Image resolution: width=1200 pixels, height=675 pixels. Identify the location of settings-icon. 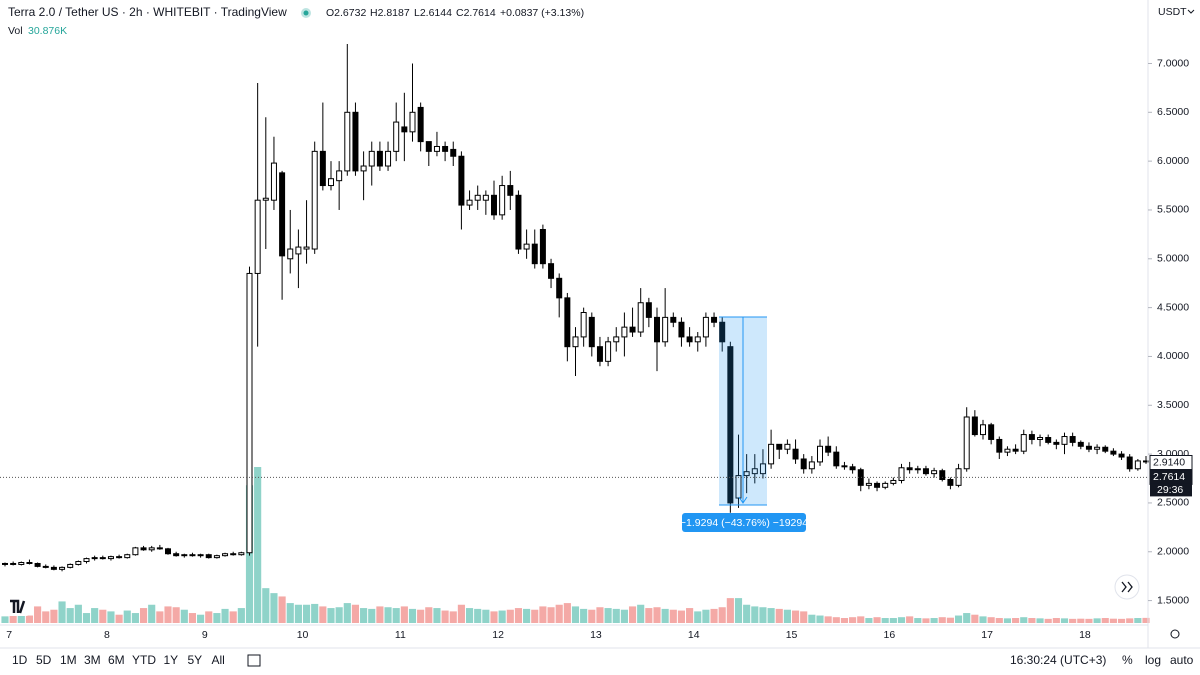
(1175, 634).